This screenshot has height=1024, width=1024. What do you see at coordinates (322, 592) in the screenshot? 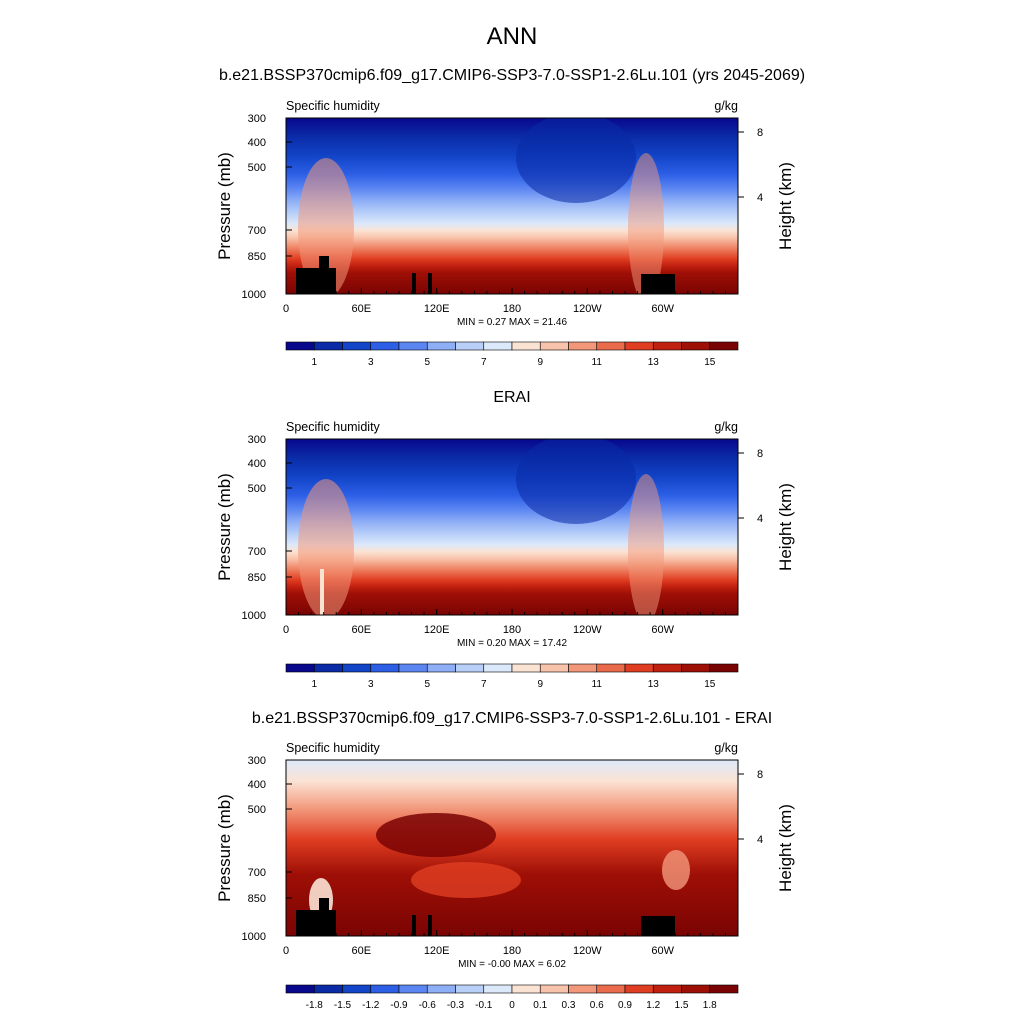
I see `humidity-spike` at bounding box center [322, 592].